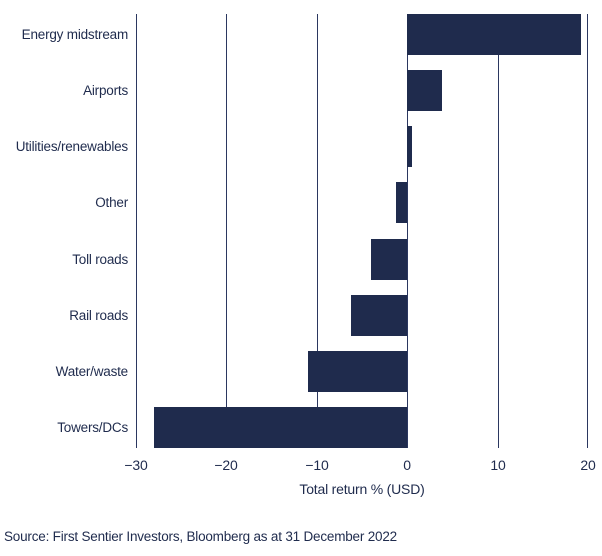 This screenshot has height=556, width=602. Describe the element at coordinates (226, 231) in the screenshot. I see `gridline--20` at that location.